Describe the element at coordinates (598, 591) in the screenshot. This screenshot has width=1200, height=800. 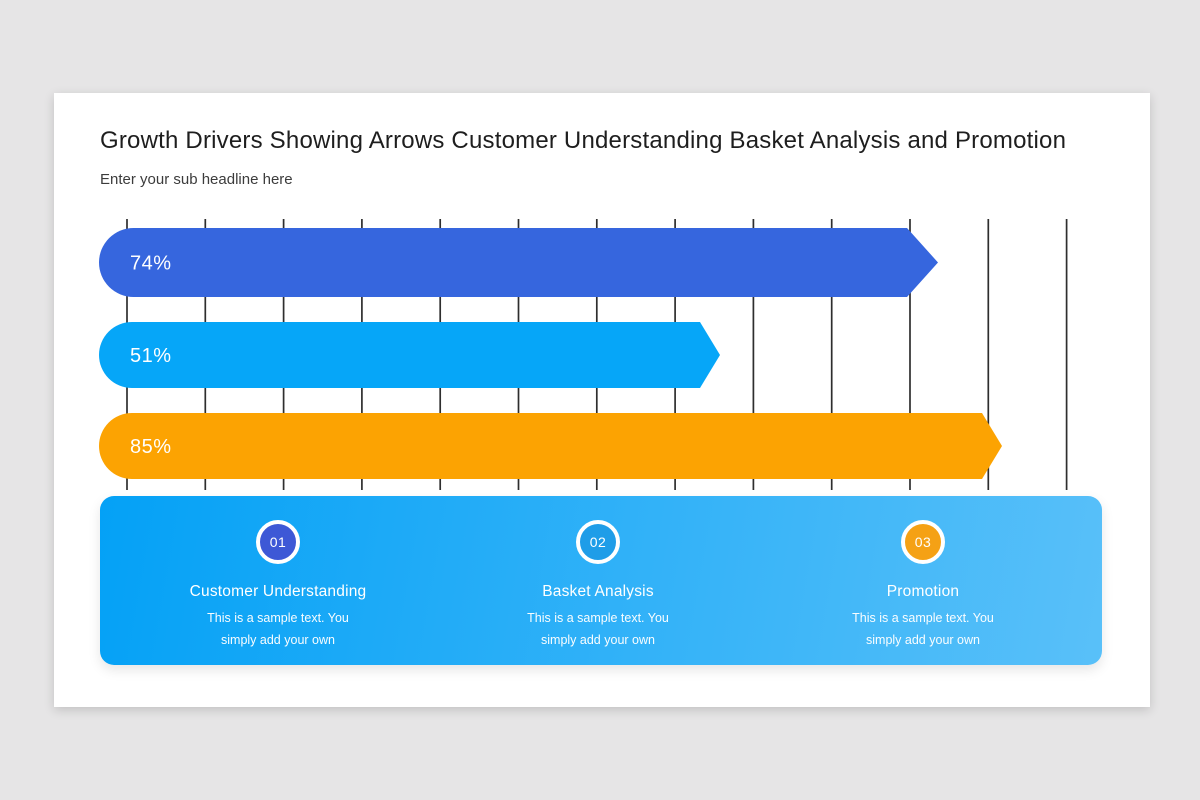
I see `legend-item-title: Basket Analysis` at that location.